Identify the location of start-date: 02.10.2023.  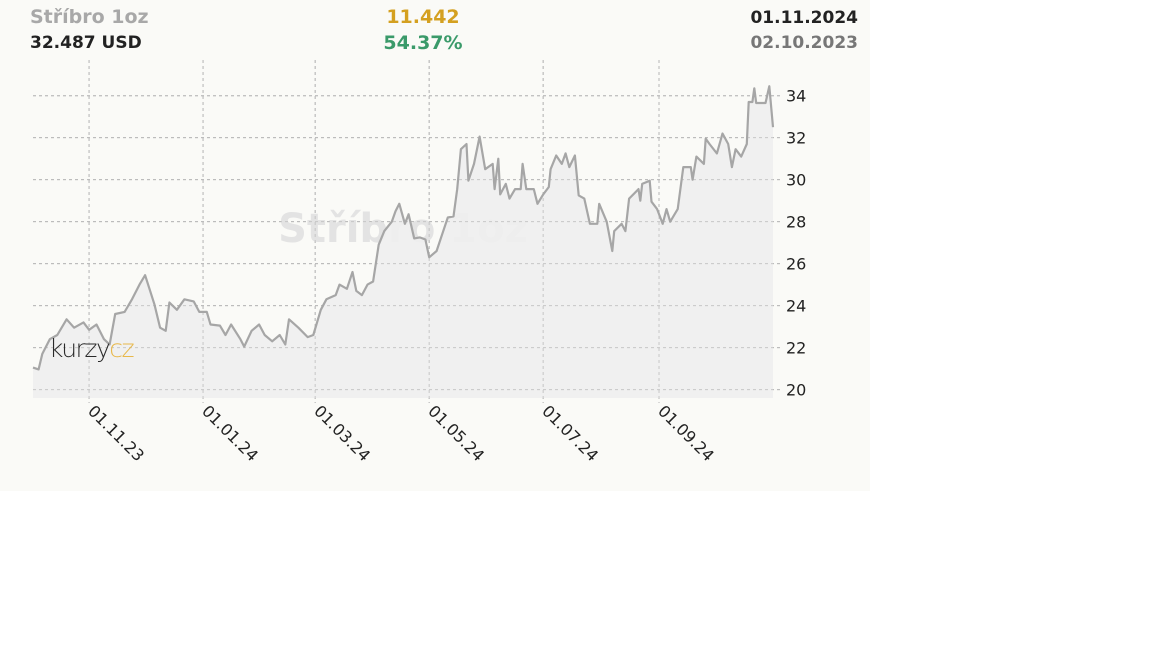
(804, 43).